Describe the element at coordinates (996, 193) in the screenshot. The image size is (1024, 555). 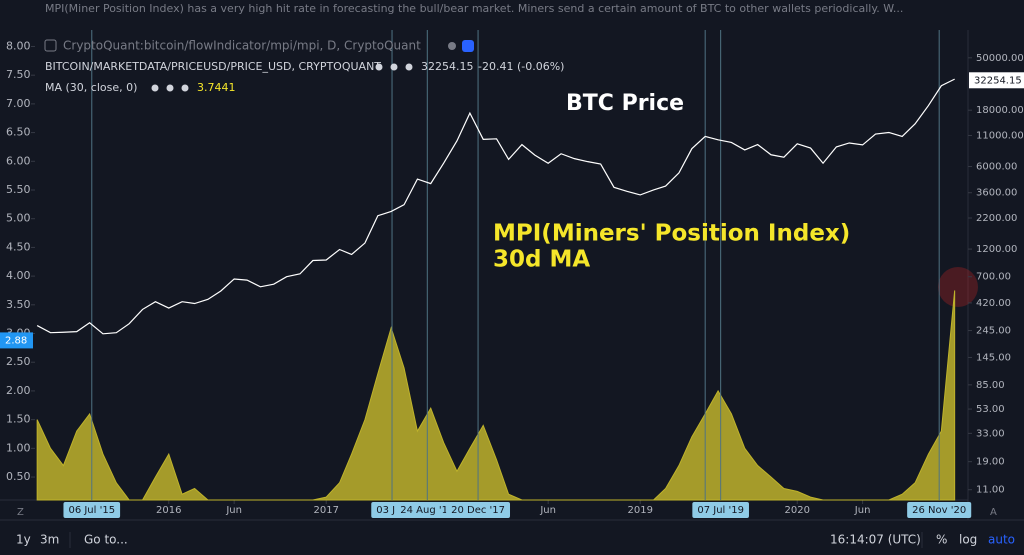
I see `y2-tick-label: 3600.00` at that location.